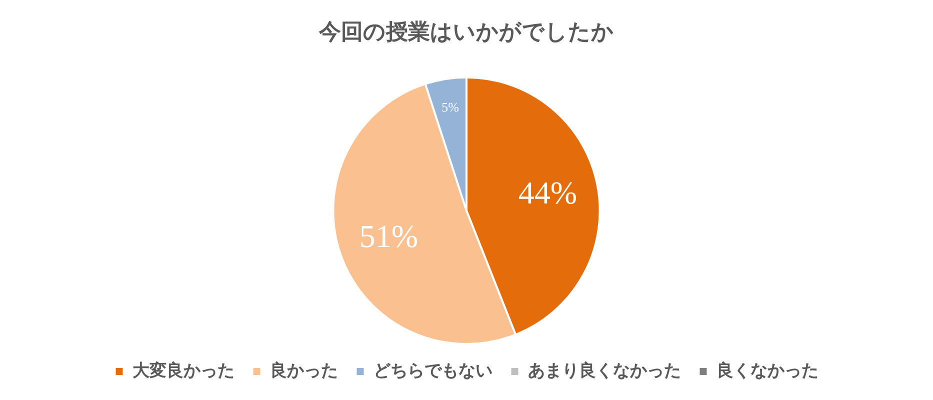 This screenshot has height=400, width=933. Describe the element at coordinates (548, 192) in the screenshot. I see `data-label: 44%` at that location.